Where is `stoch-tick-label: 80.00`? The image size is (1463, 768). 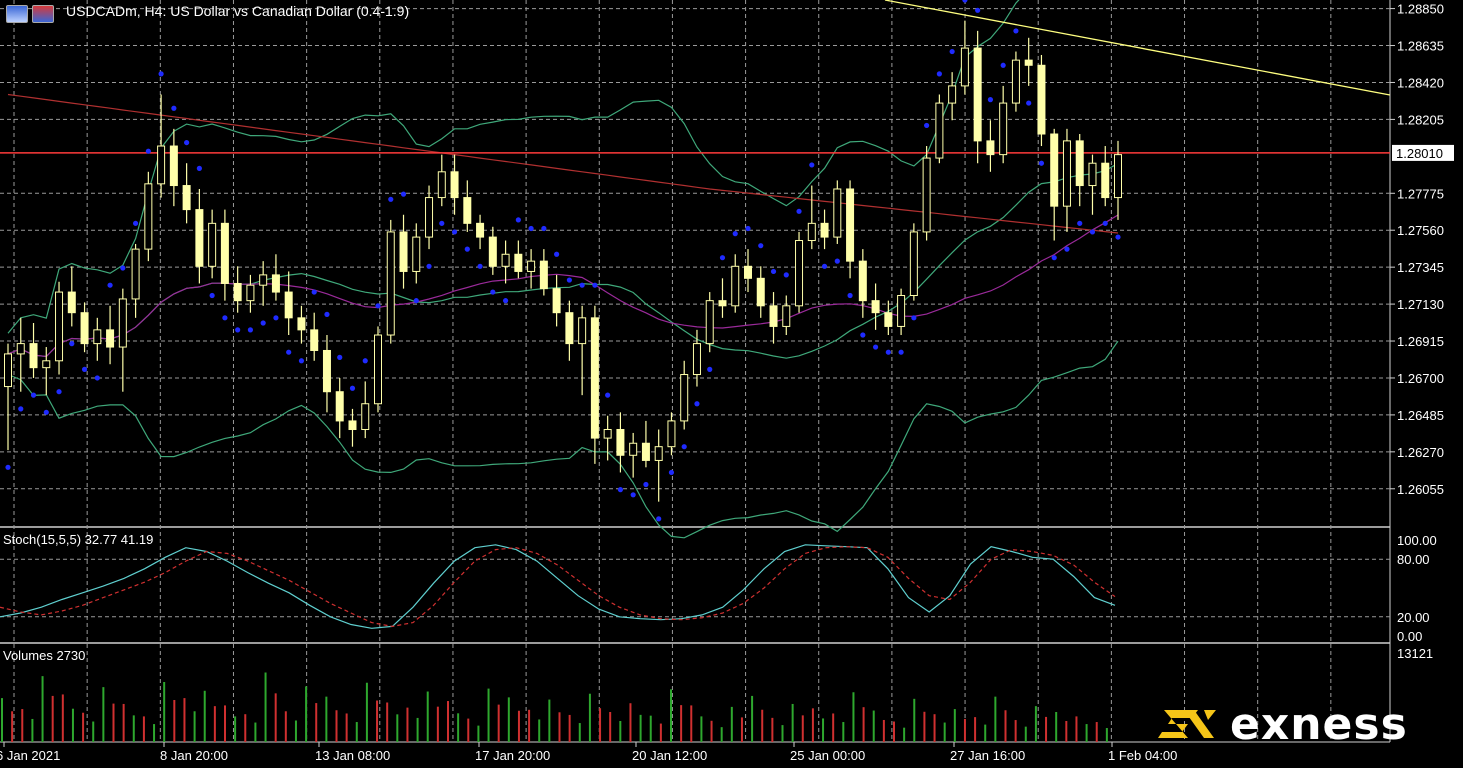 stoch-tick-label: 80.00 is located at coordinates (1413, 559).